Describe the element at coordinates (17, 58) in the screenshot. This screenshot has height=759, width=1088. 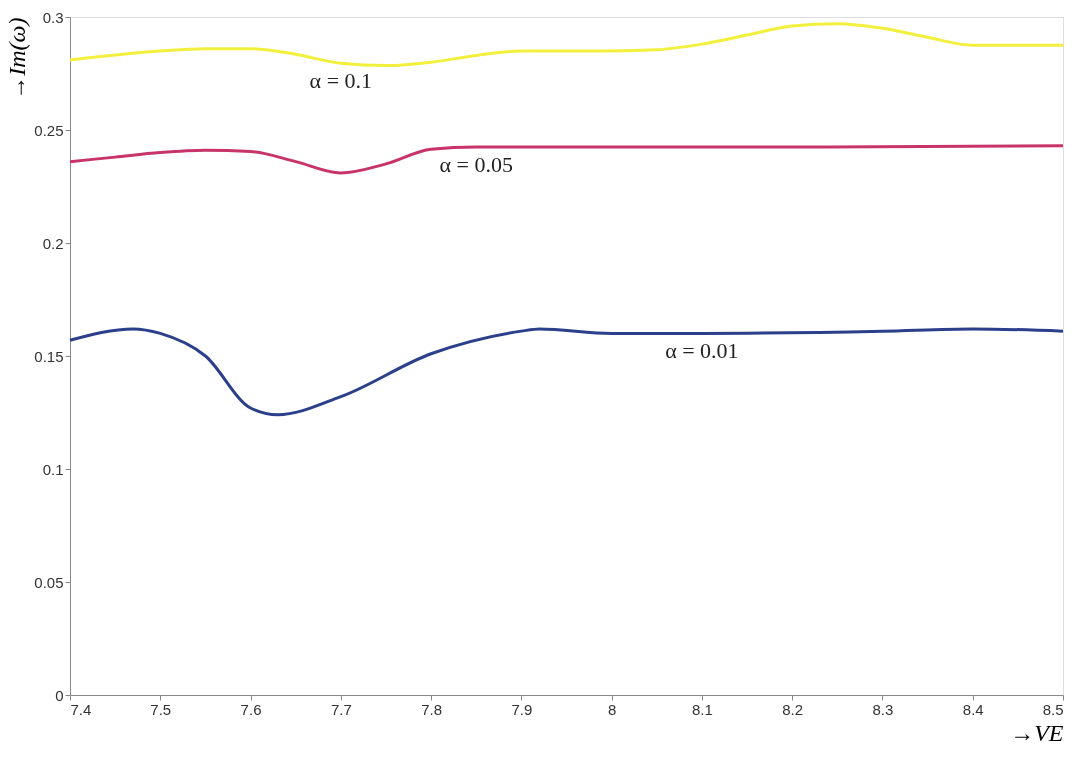
I see `y-axis-title: →Im(ω)` at that location.